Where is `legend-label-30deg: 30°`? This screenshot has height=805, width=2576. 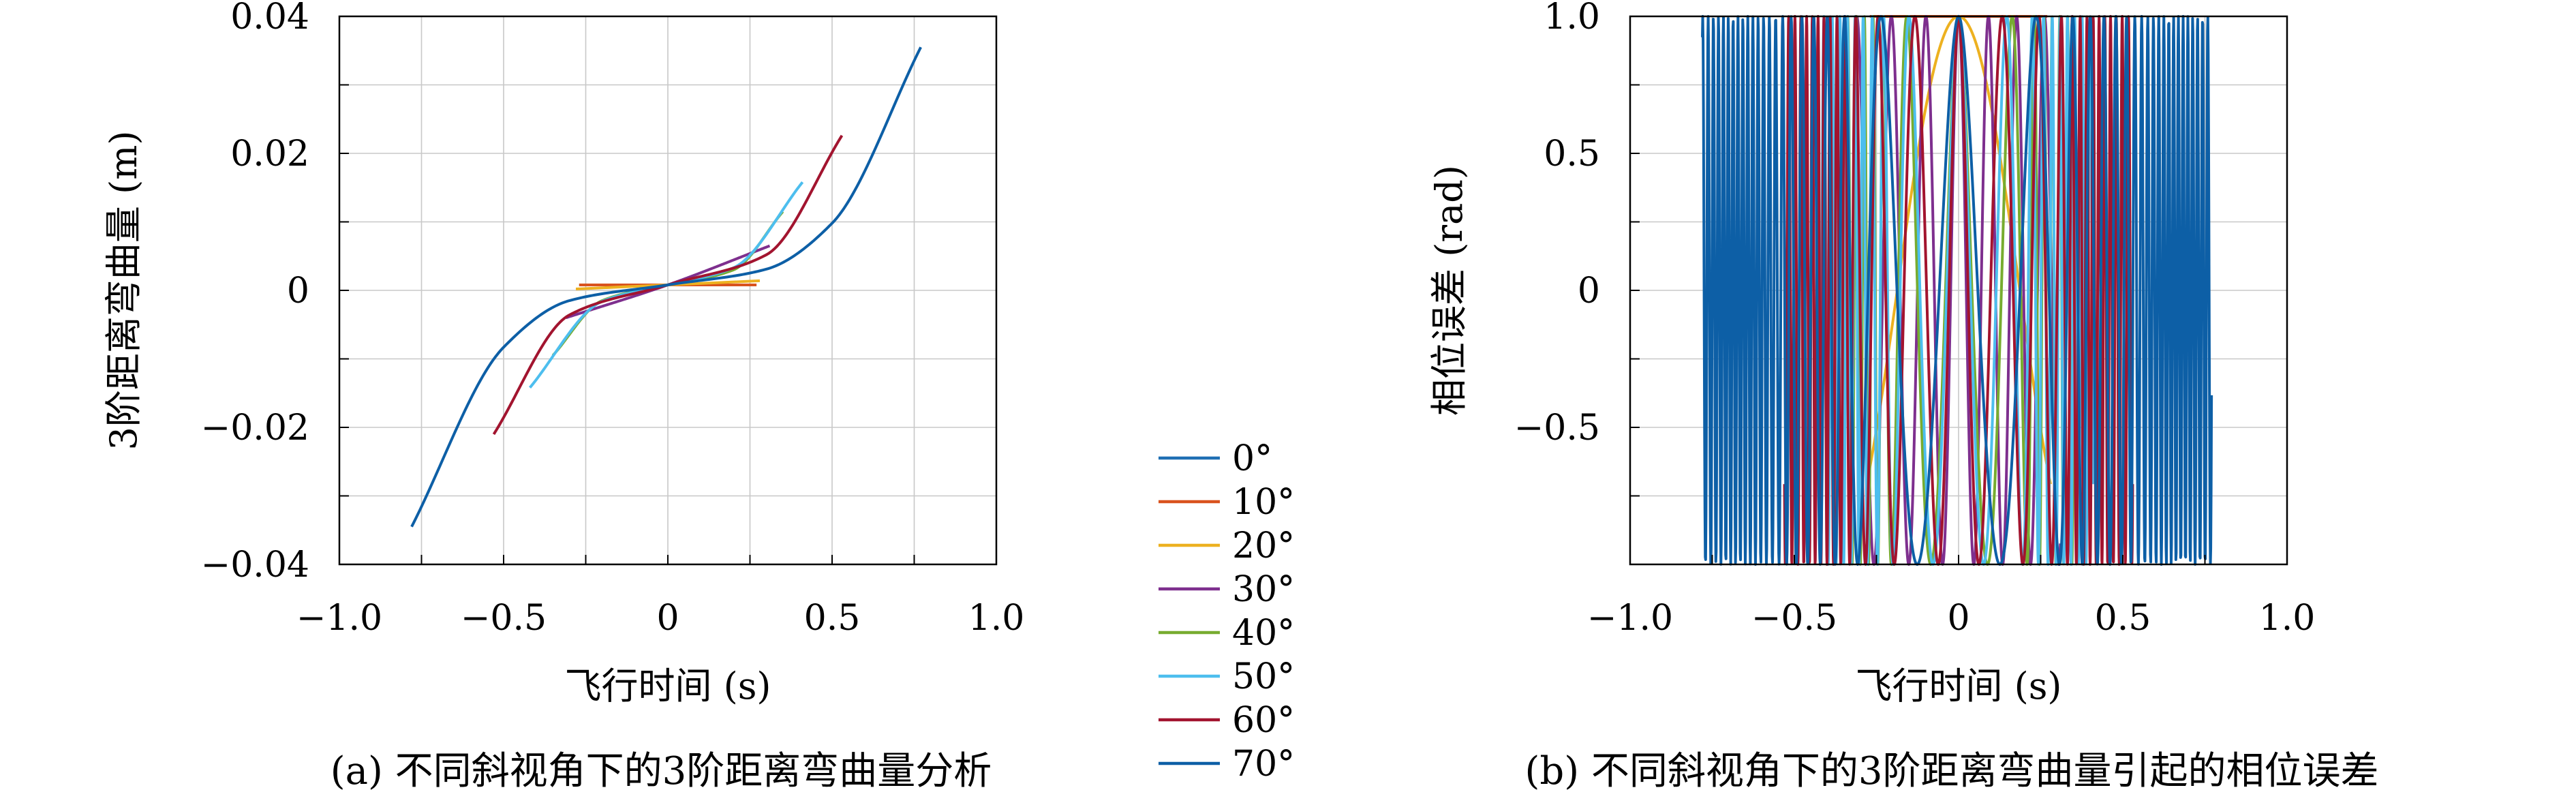 legend-label-30deg: 30° is located at coordinates (1263, 589).